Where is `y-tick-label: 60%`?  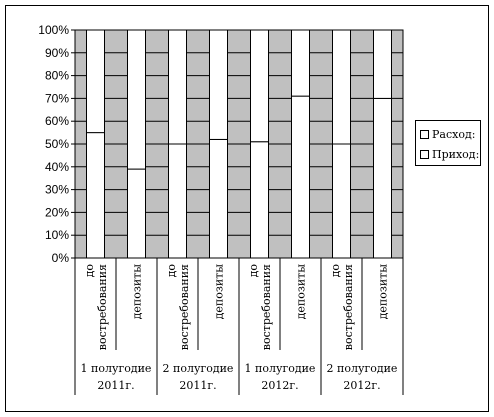 y-tick-label: 60% is located at coordinates (57, 121).